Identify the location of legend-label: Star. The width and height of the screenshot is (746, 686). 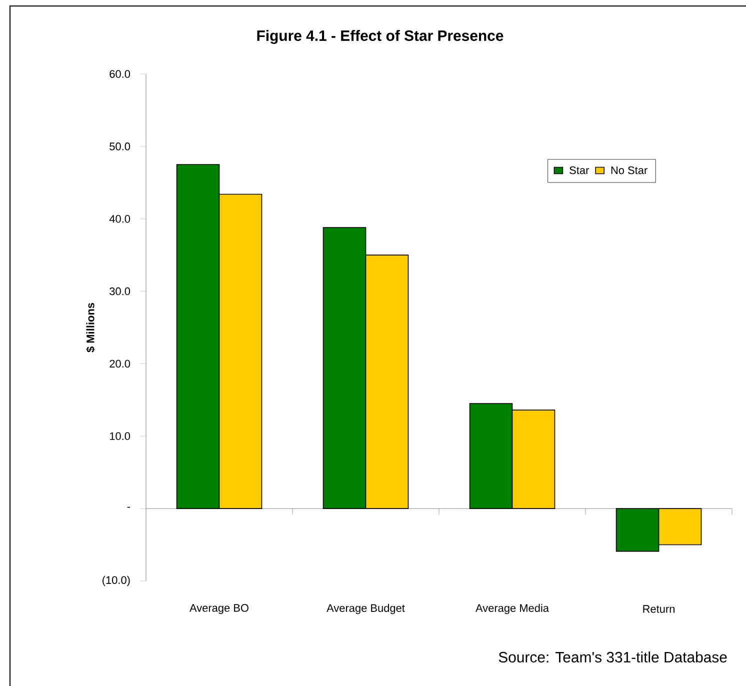
(580, 170).